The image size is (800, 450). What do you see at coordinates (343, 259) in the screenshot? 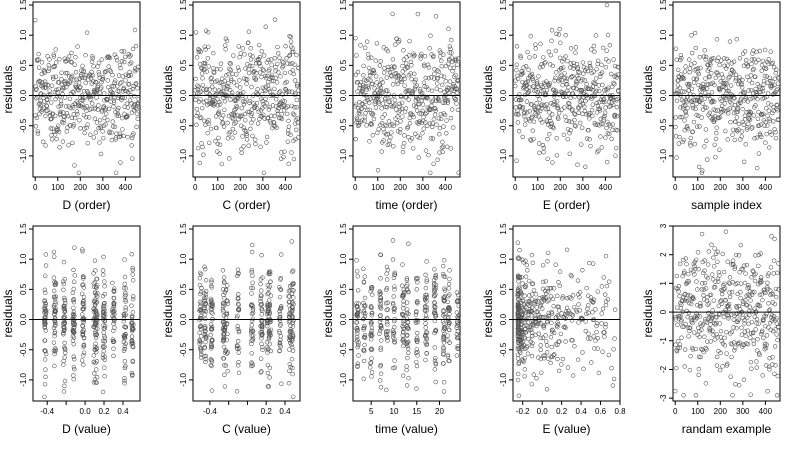
I see `y-tick-label: 1.0` at bounding box center [343, 259].